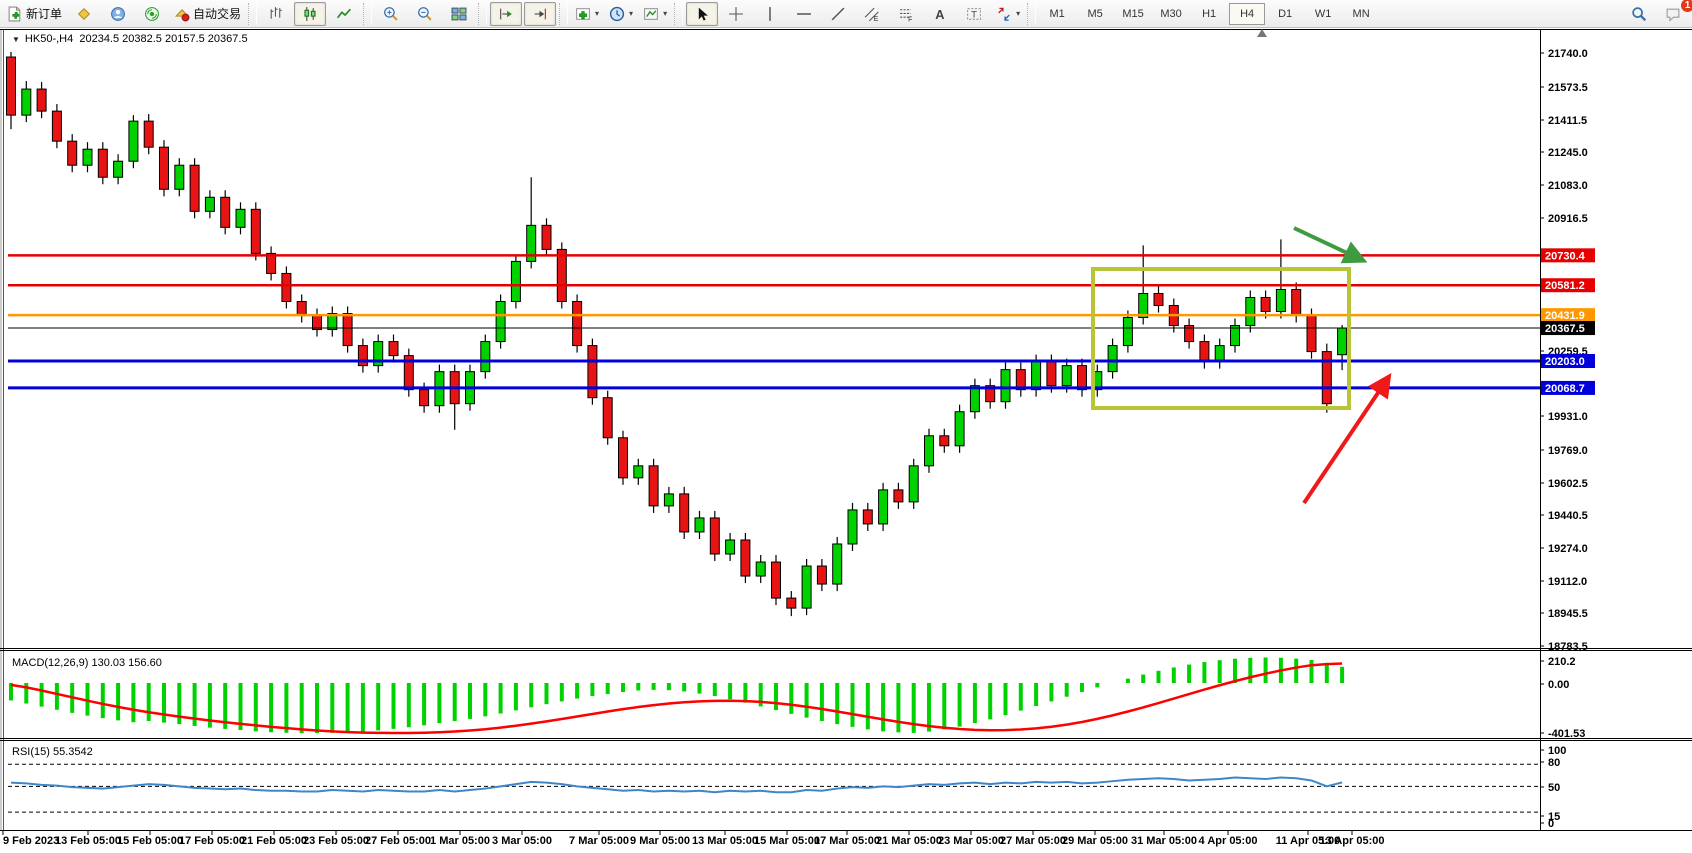 This screenshot has width=1692, height=853. What do you see at coordinates (1565, 286) in the screenshot?
I see `level-price-label: 20581.2` at bounding box center [1565, 286].